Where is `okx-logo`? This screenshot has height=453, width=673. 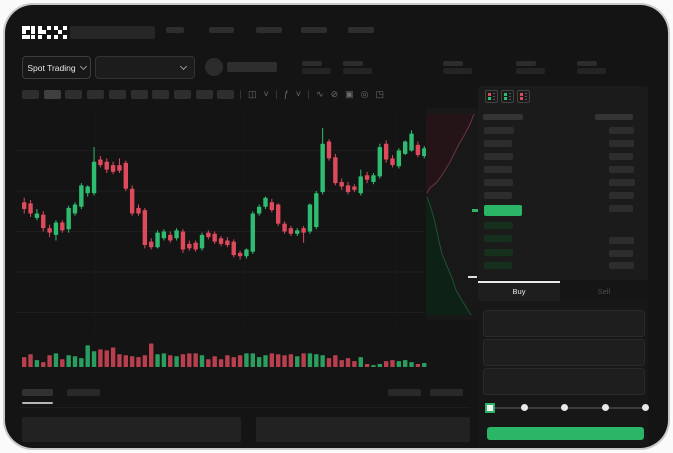 okx-logo is located at coordinates (45, 32).